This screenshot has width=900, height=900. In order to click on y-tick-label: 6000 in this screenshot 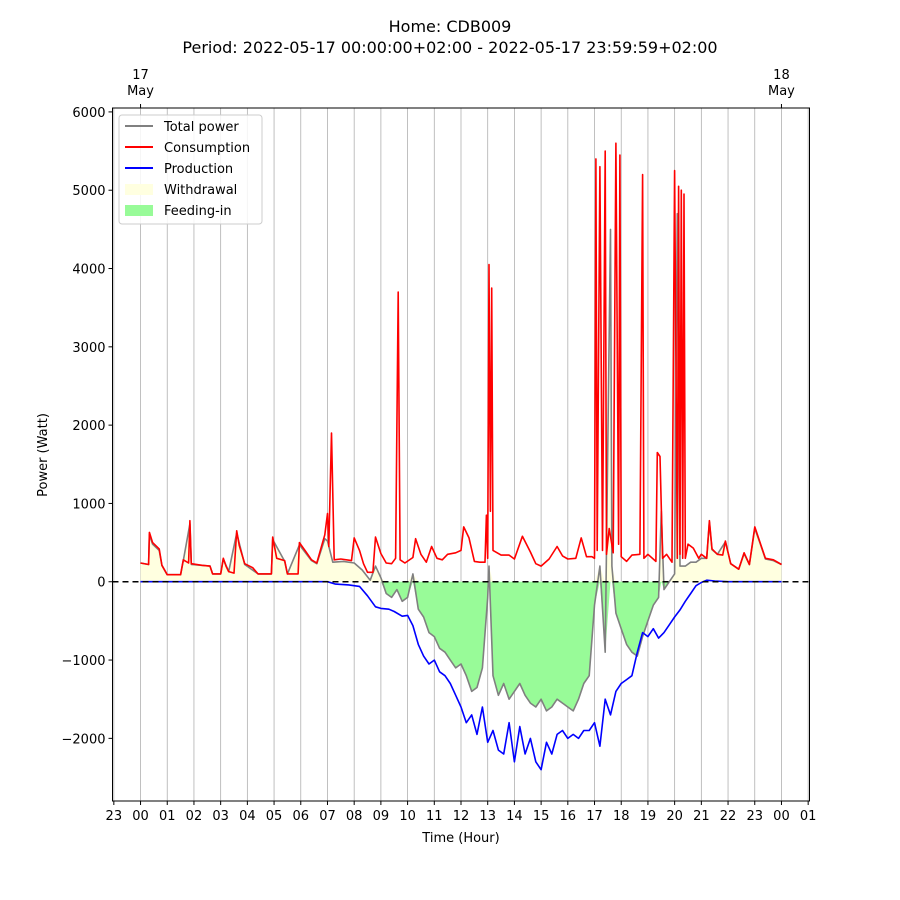, I will do `click(88, 113)`.